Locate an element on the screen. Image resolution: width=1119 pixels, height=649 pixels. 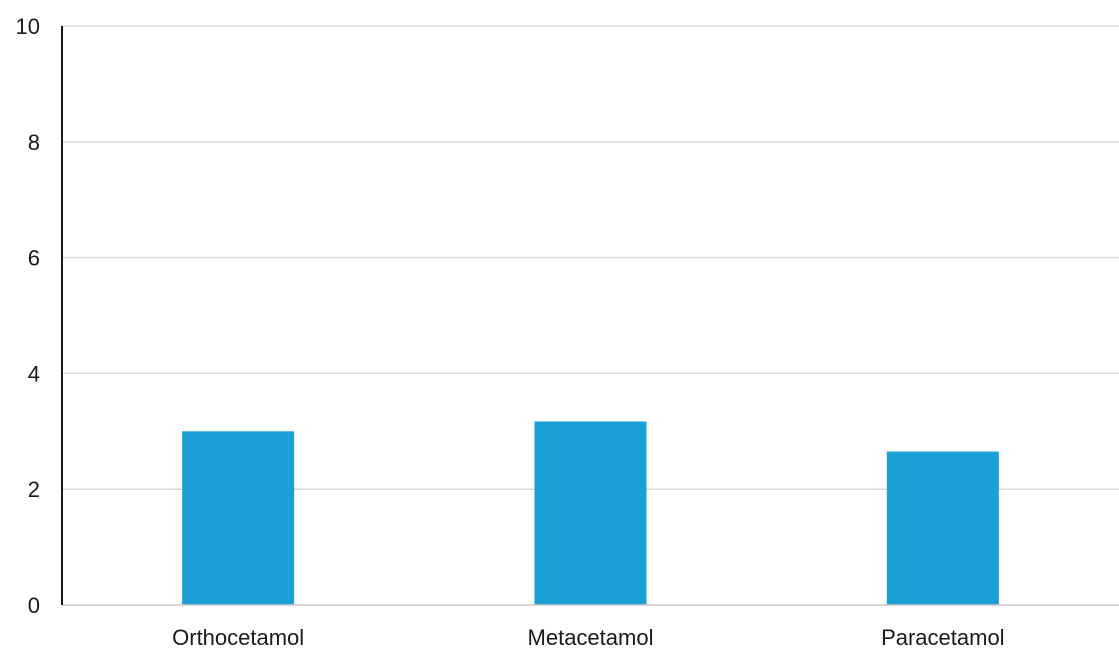
x-tick-labels: Orthocetamol Metacetamol Paracetamol is located at coordinates (588, 637).